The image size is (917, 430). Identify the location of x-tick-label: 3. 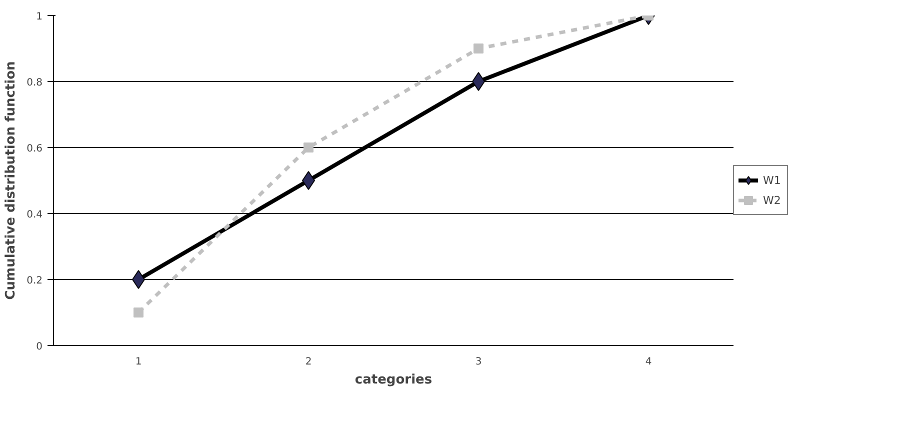
(478, 362).